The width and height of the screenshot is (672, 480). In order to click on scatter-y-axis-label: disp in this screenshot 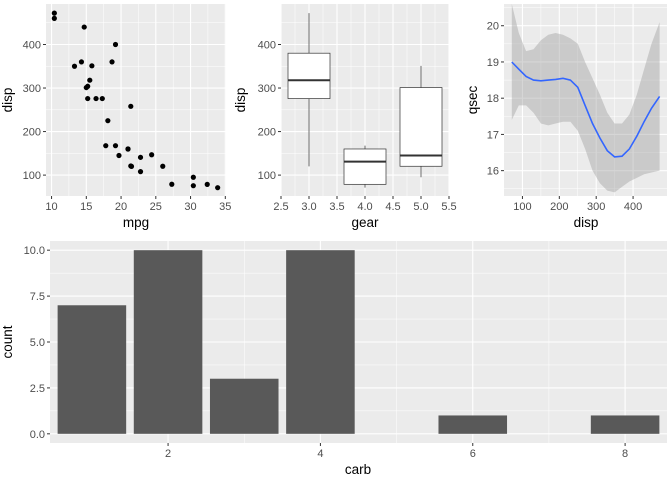, I will do `click(7, 100)`.